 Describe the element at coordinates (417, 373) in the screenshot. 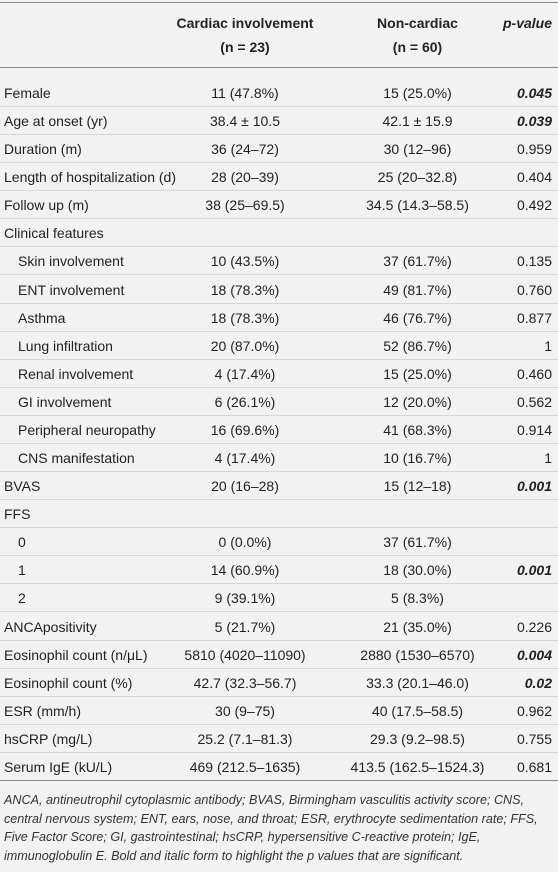

I see `noncardiac-cell: 15 (25.0%)` at that location.